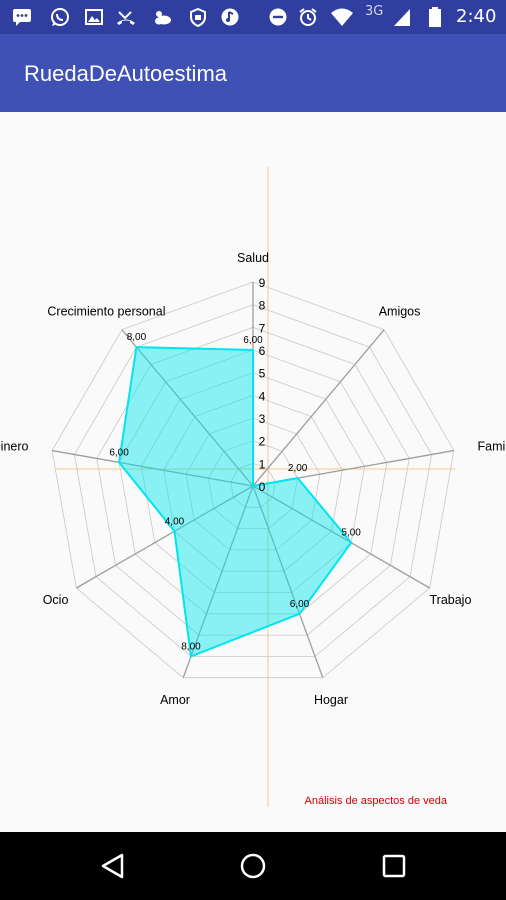 Image resolution: width=506 pixels, height=900 pixels. What do you see at coordinates (492, 446) in the screenshot?
I see `category-label: Familia` at bounding box center [492, 446].